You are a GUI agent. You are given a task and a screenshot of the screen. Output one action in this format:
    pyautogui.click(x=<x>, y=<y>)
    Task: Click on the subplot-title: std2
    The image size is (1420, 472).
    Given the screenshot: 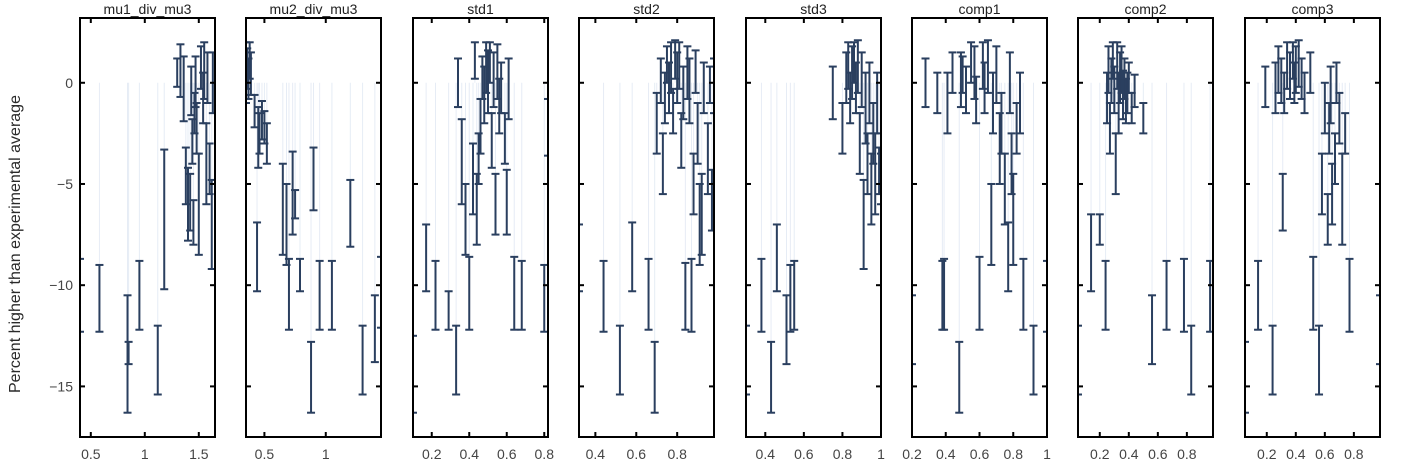 What is the action you would take?
    pyautogui.click(x=646, y=9)
    